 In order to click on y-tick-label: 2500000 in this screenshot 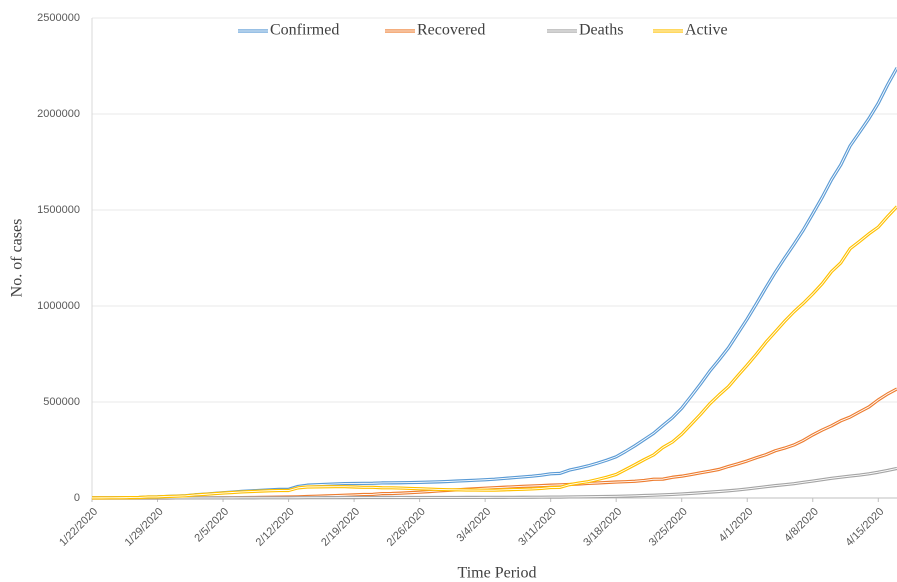, I will do `click(58, 18)`.